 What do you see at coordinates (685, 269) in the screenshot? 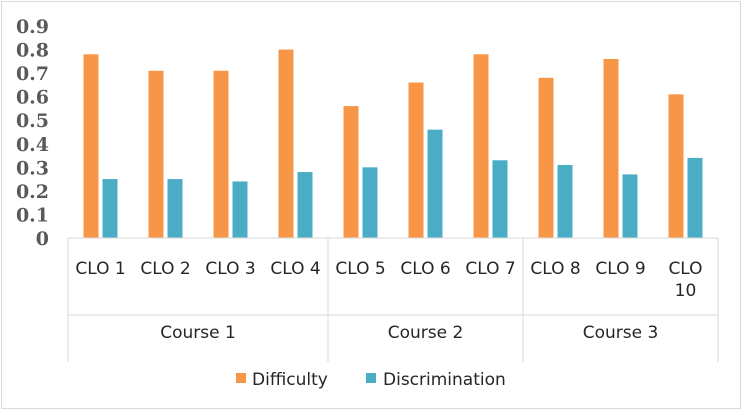
I see `x-tick-label-line: CLO` at bounding box center [685, 269].